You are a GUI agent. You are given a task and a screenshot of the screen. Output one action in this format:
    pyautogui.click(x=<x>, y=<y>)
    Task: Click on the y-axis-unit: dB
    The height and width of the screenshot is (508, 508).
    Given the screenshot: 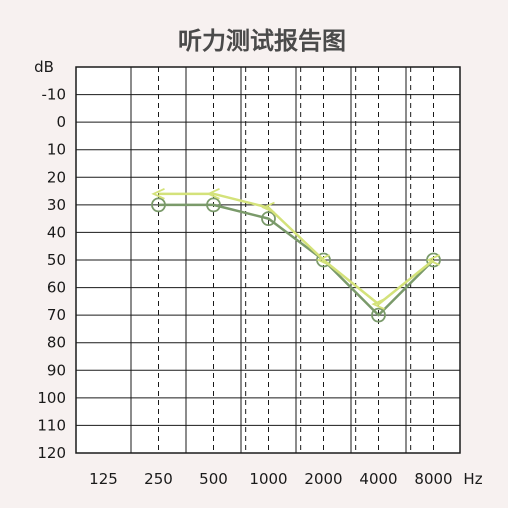 What is the action you would take?
    pyautogui.click(x=44, y=67)
    